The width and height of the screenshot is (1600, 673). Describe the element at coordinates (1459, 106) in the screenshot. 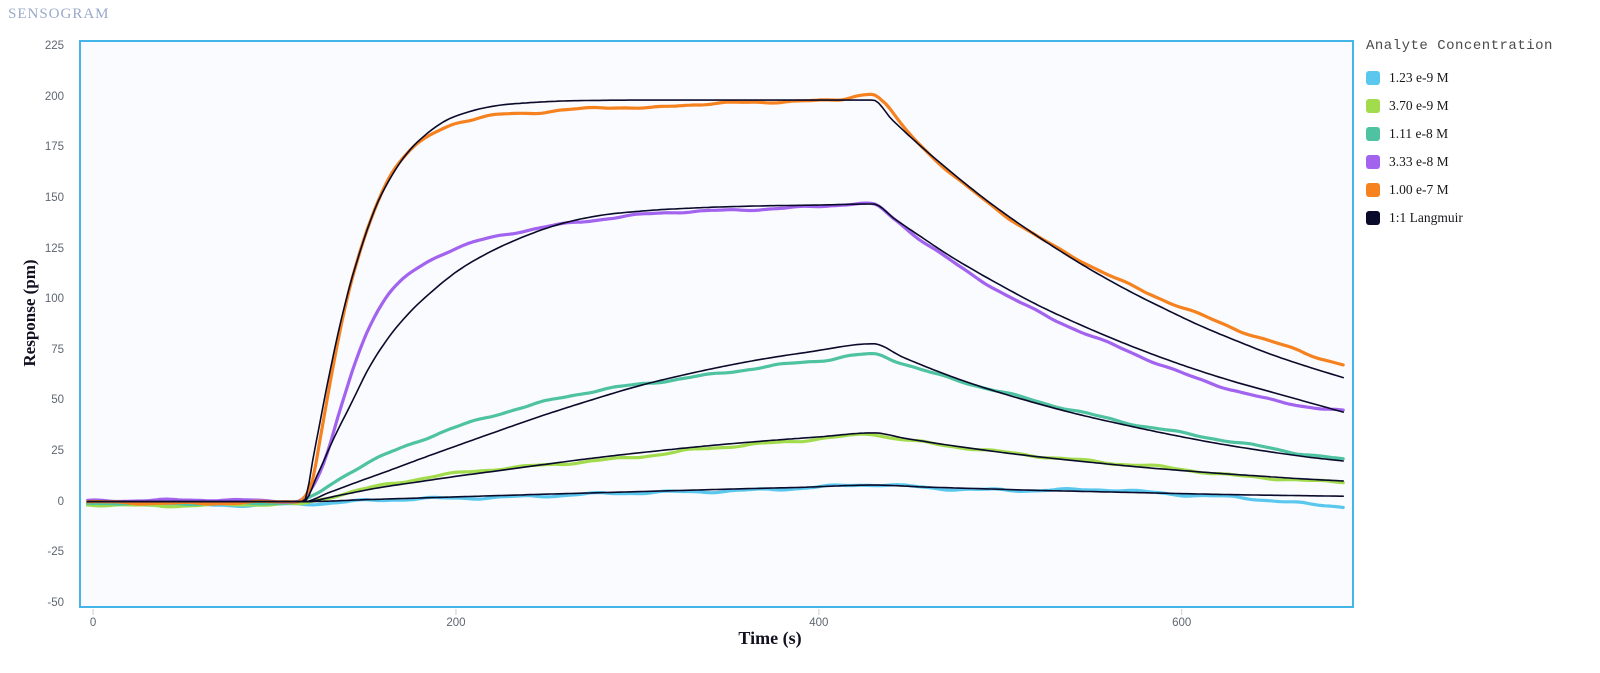

I see `legend-item-3-70-e-9-M: 3.70 e-9 M` at that location.